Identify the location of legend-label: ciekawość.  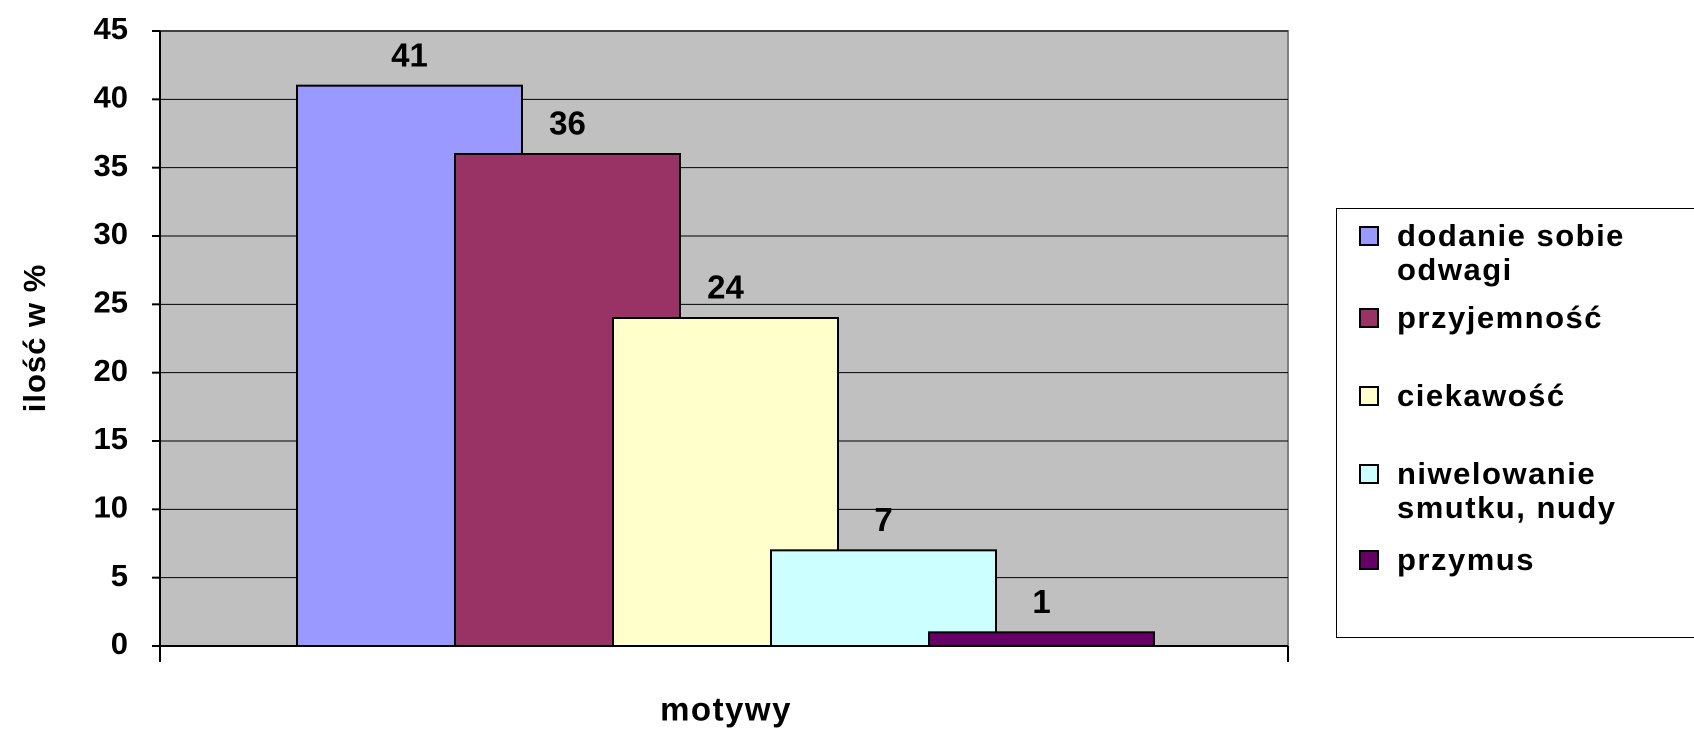
(1481, 395).